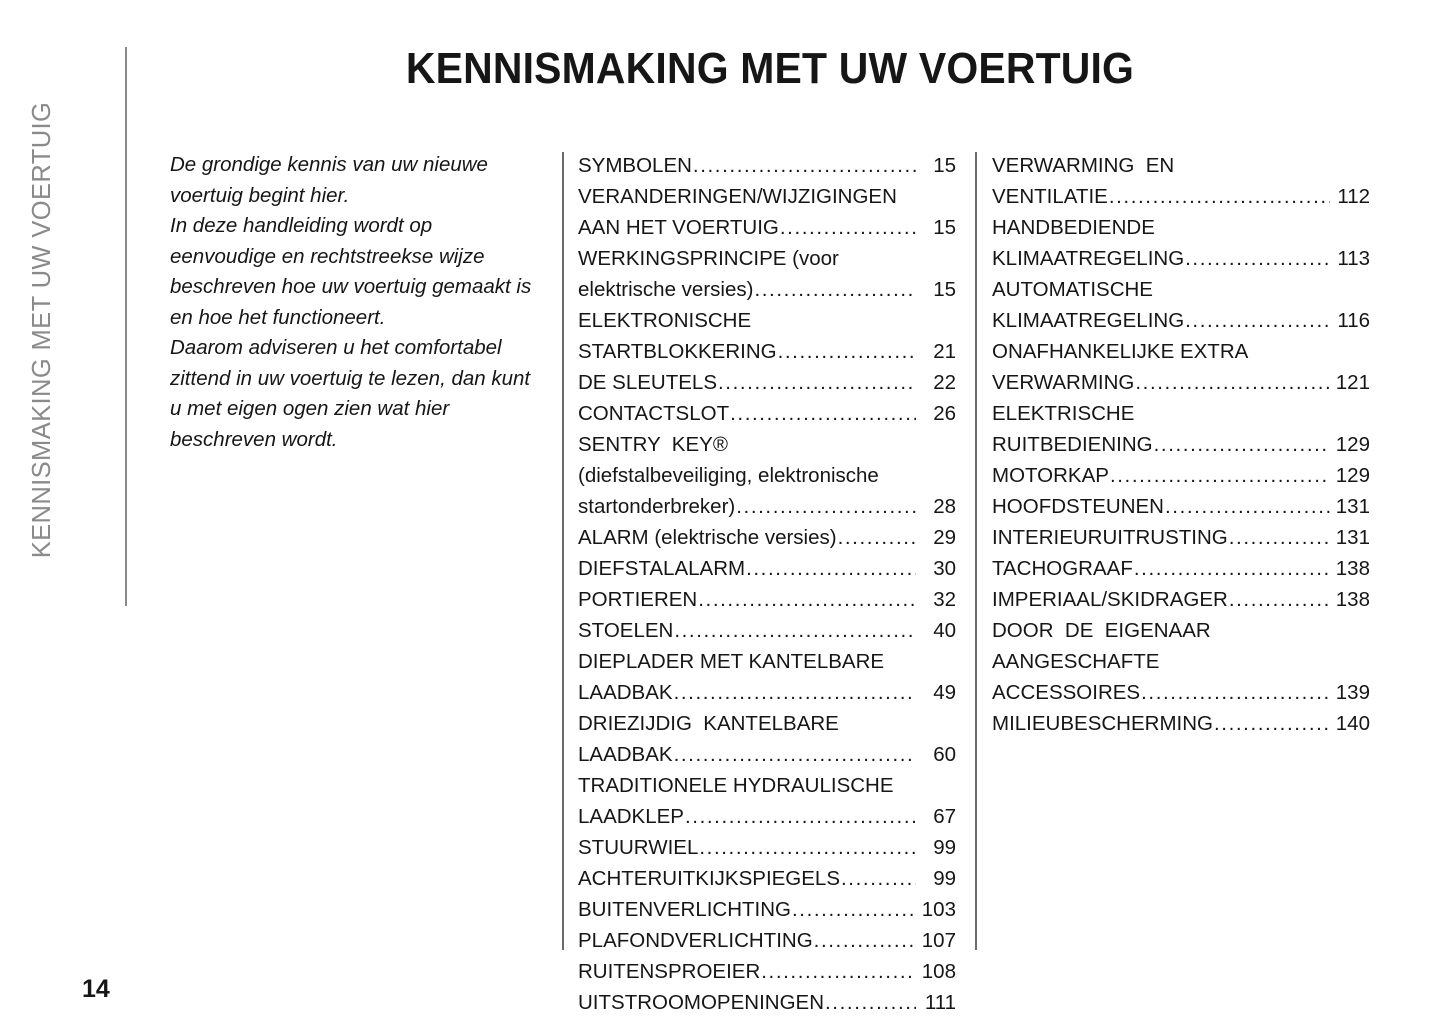  What do you see at coordinates (42, 330) in the screenshot?
I see `chapter-side-tab-label: KENNISMAKING MET UW VOERTUIG` at bounding box center [42, 330].